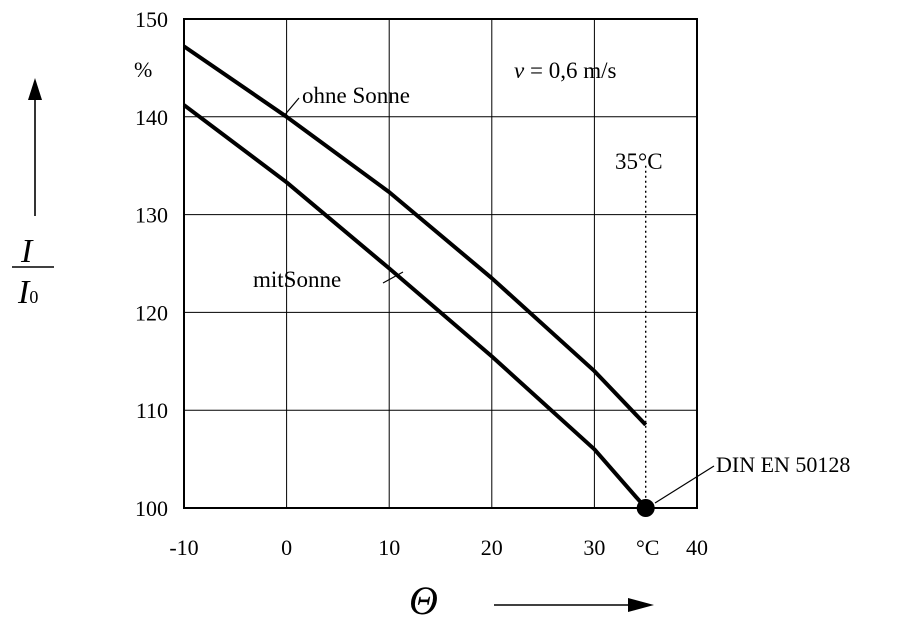  I want to click on y-tick-label: 100, so click(151, 508).